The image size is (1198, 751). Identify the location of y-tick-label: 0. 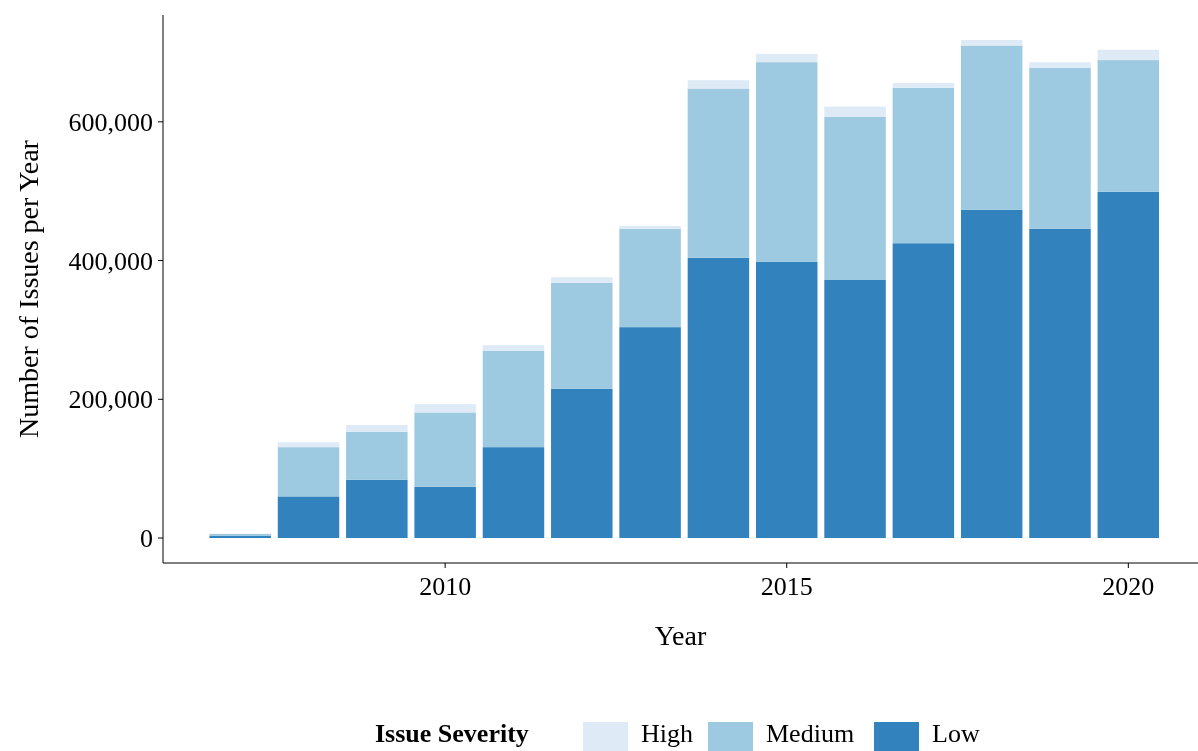
(146, 539).